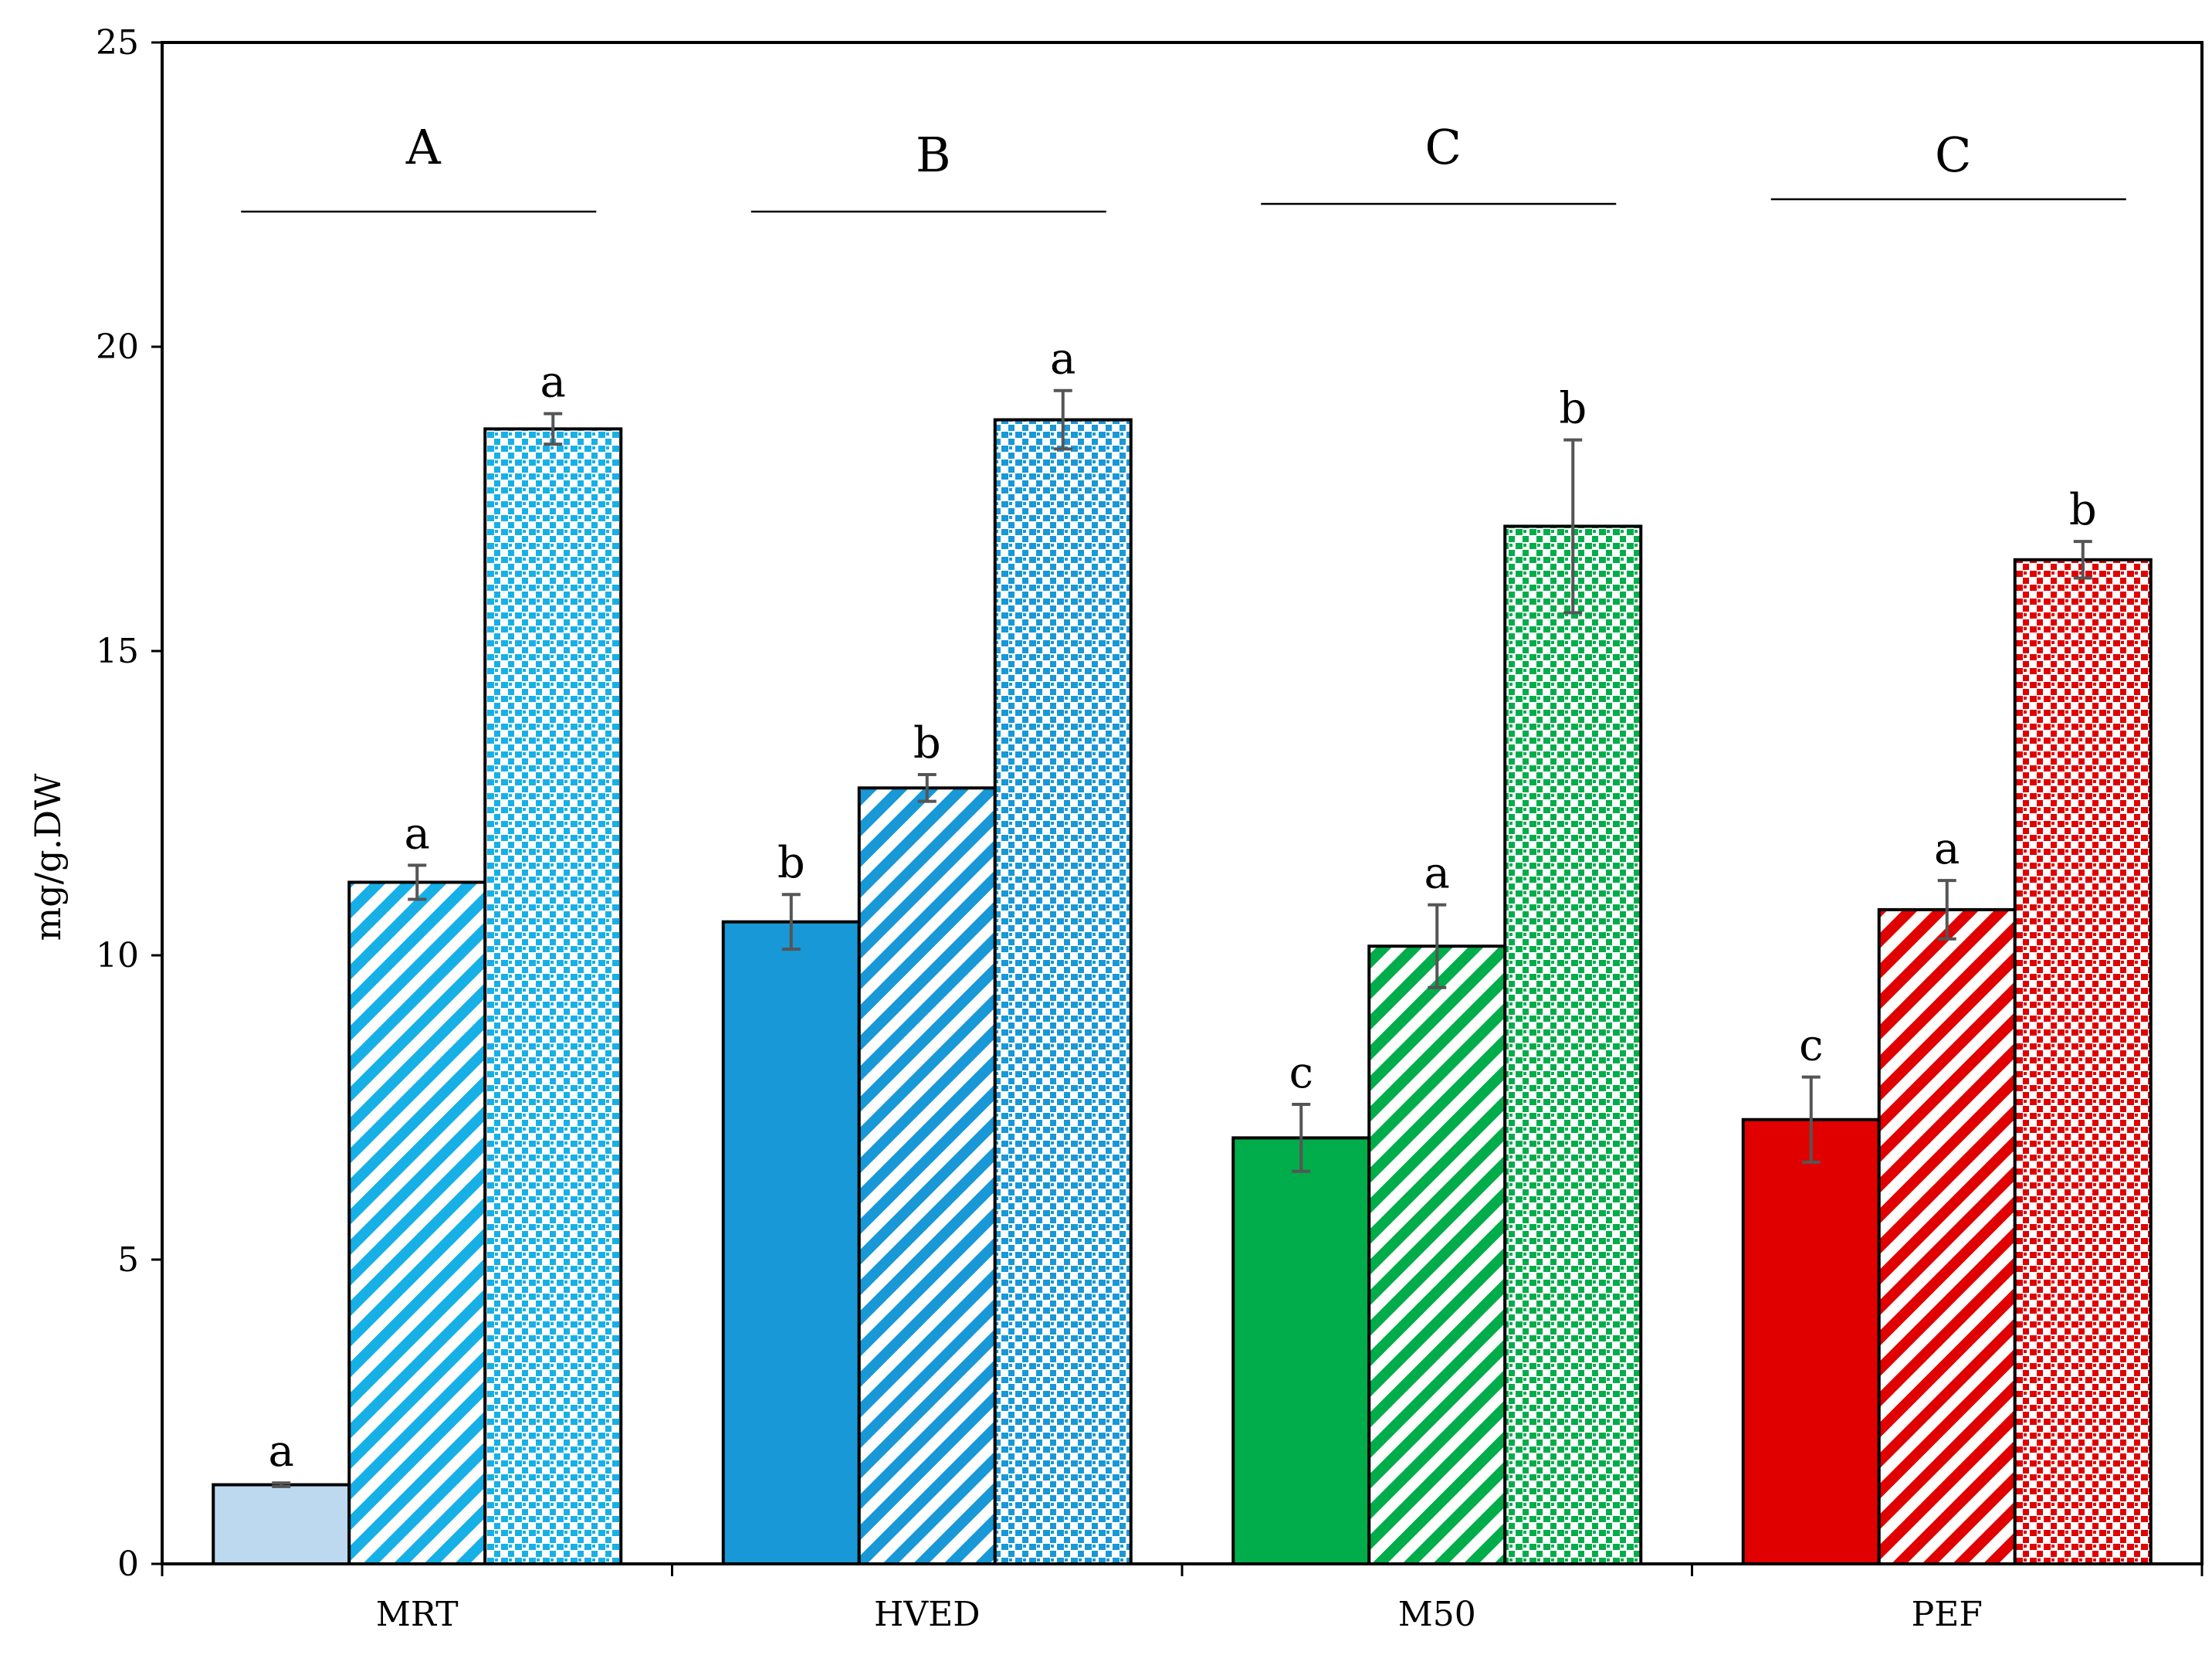 Image resolution: width=2212 pixels, height=1655 pixels. What do you see at coordinates (1063, 992) in the screenshot?
I see `bar-hved-dots` at bounding box center [1063, 992].